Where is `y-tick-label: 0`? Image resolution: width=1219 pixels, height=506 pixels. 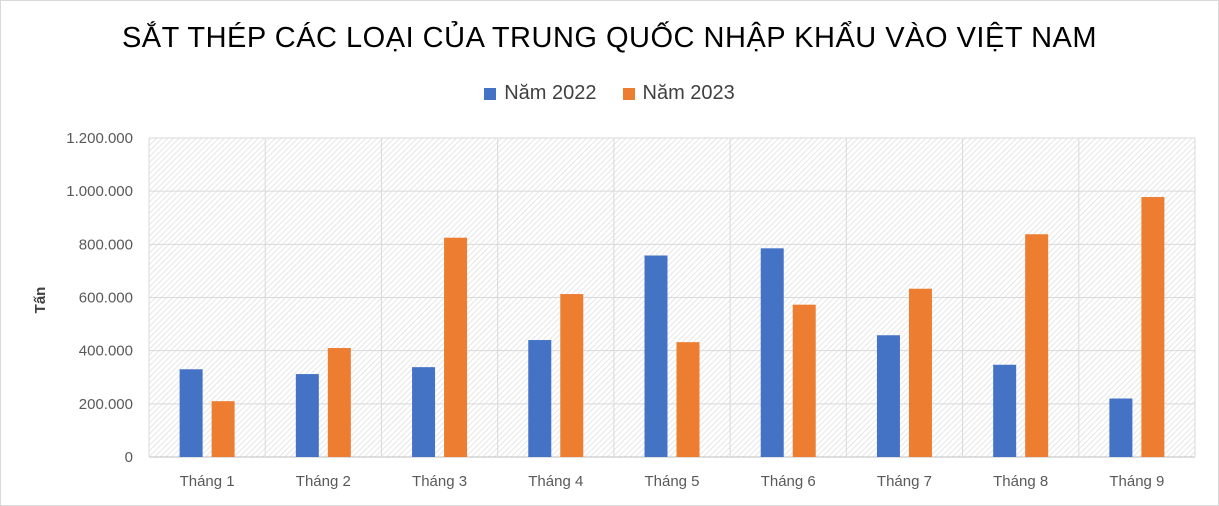
y-tick-label: 0 is located at coordinates (129, 457).